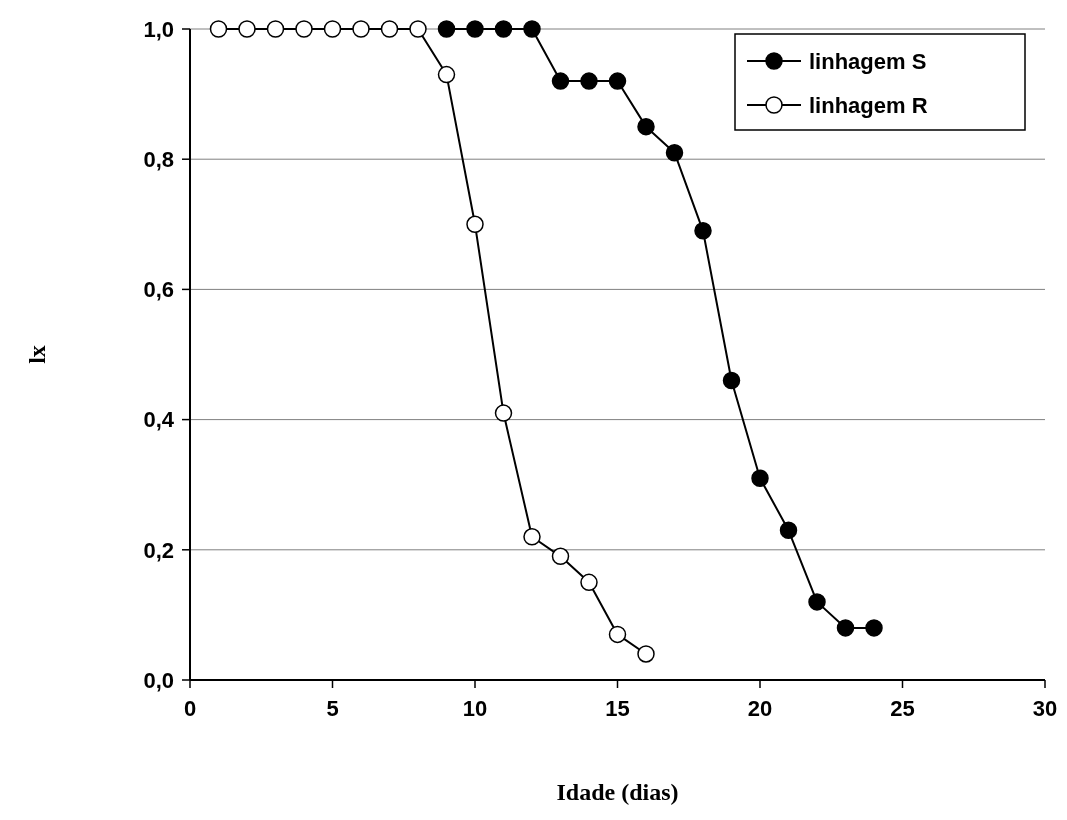 The height and width of the screenshot is (820, 1067). I want to click on y-tick-label: 0,6, so click(158, 290).